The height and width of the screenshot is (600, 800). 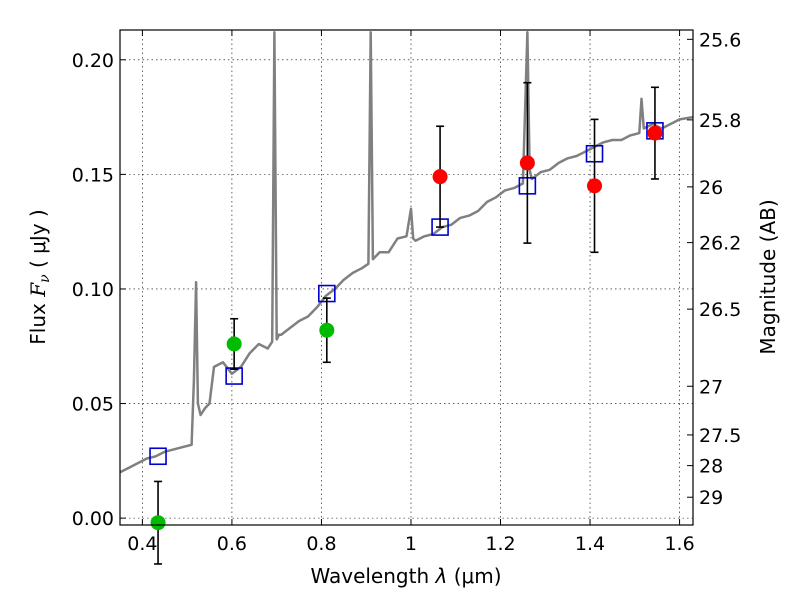 I want to click on y2-tick-label: 26.5, so click(x=720, y=310).